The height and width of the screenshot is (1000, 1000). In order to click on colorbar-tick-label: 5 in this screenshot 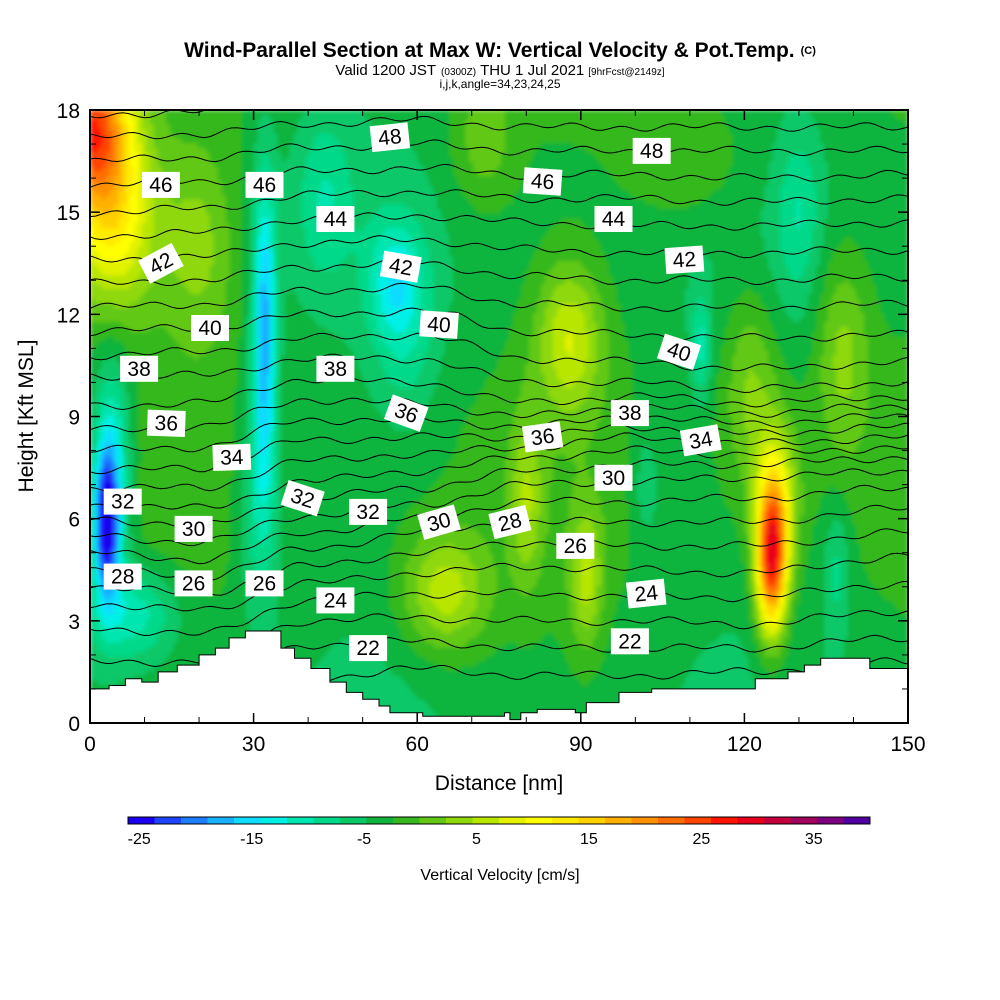, I will do `click(476, 839)`.